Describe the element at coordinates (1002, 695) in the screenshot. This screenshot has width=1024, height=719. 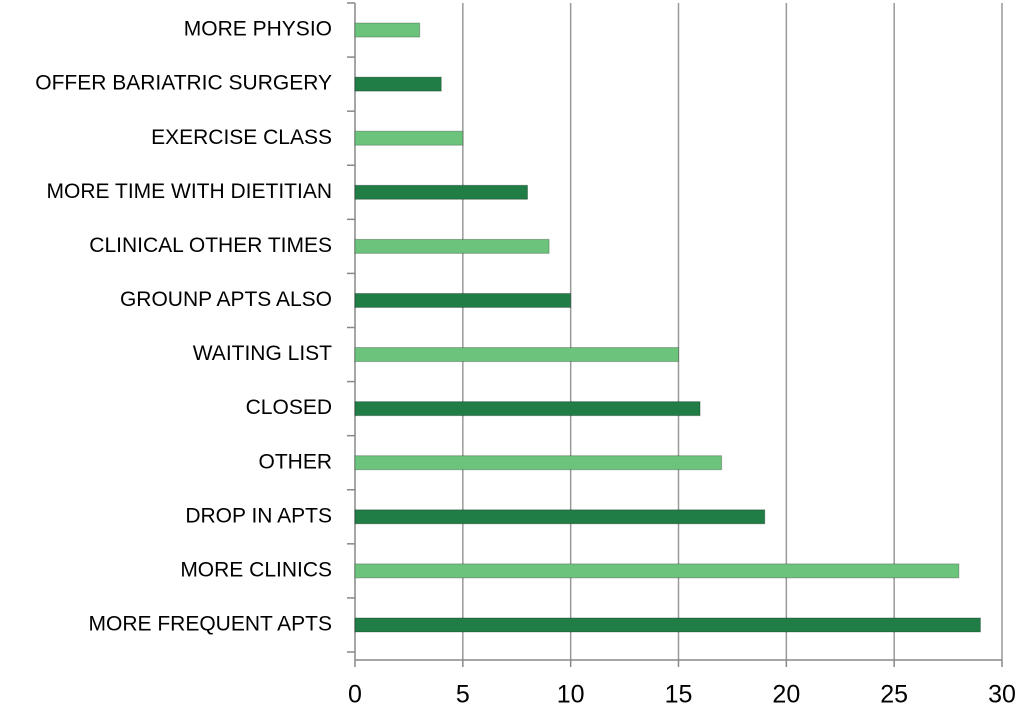
I see `x-tick-label: 30` at that location.